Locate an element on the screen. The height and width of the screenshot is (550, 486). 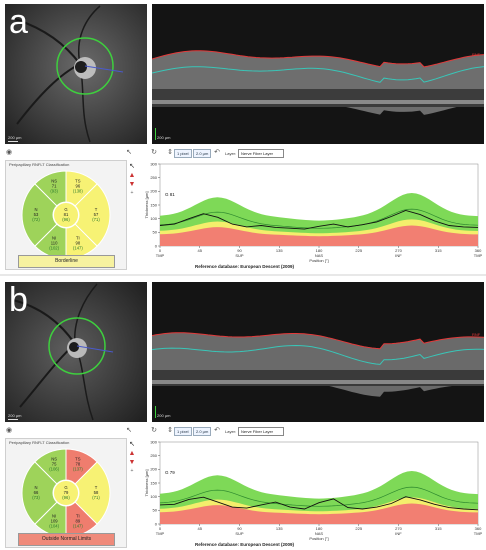
svg-text: 75 is located at coordinates (54, 463).